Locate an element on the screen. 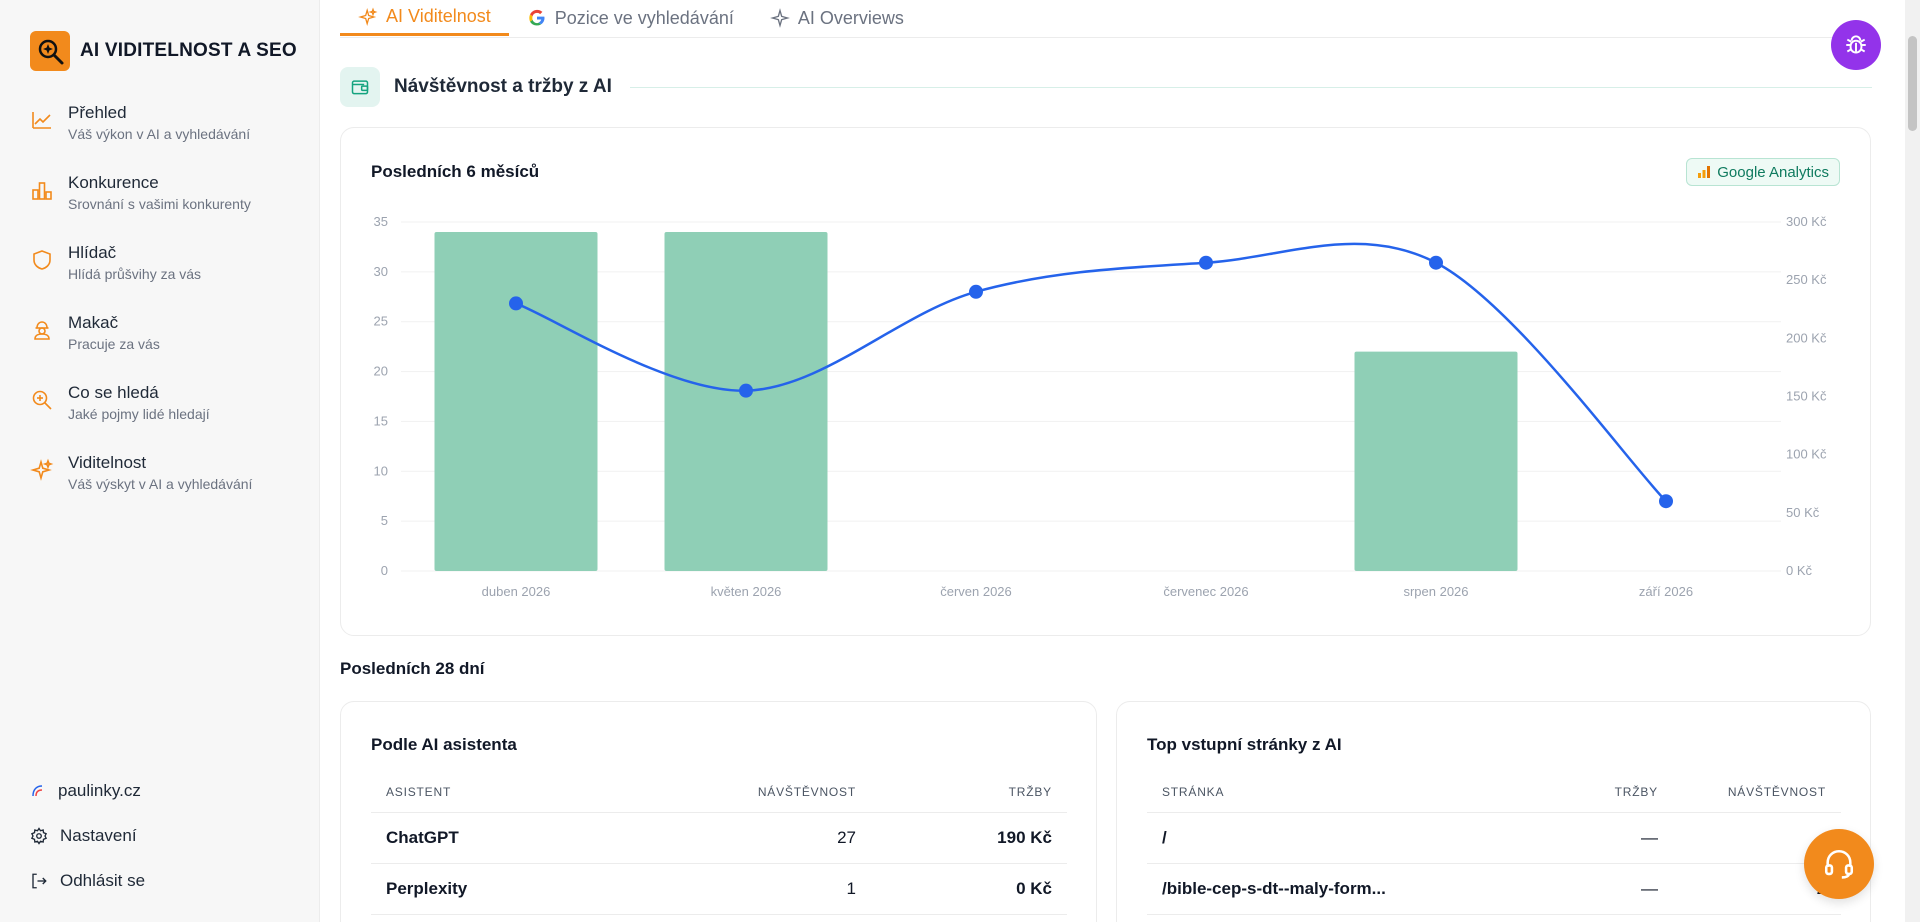  sidebar-item-makac: Makač Pracuje za vás is located at coordinates (170, 347).